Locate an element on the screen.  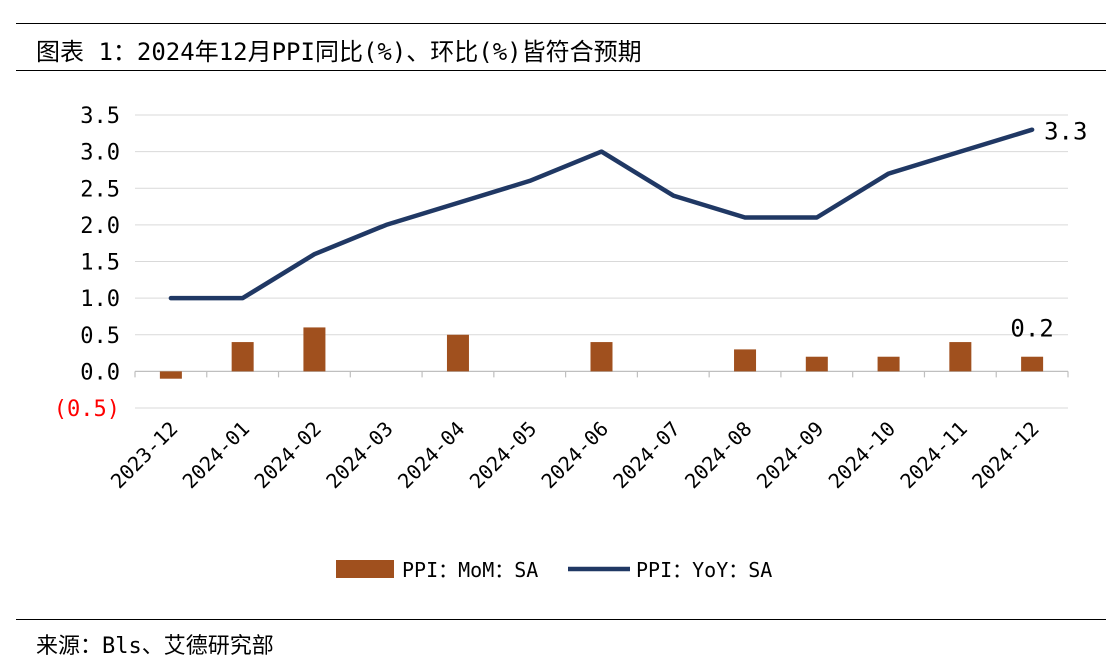
legend-swatch-mom is located at coordinates (365, 569).